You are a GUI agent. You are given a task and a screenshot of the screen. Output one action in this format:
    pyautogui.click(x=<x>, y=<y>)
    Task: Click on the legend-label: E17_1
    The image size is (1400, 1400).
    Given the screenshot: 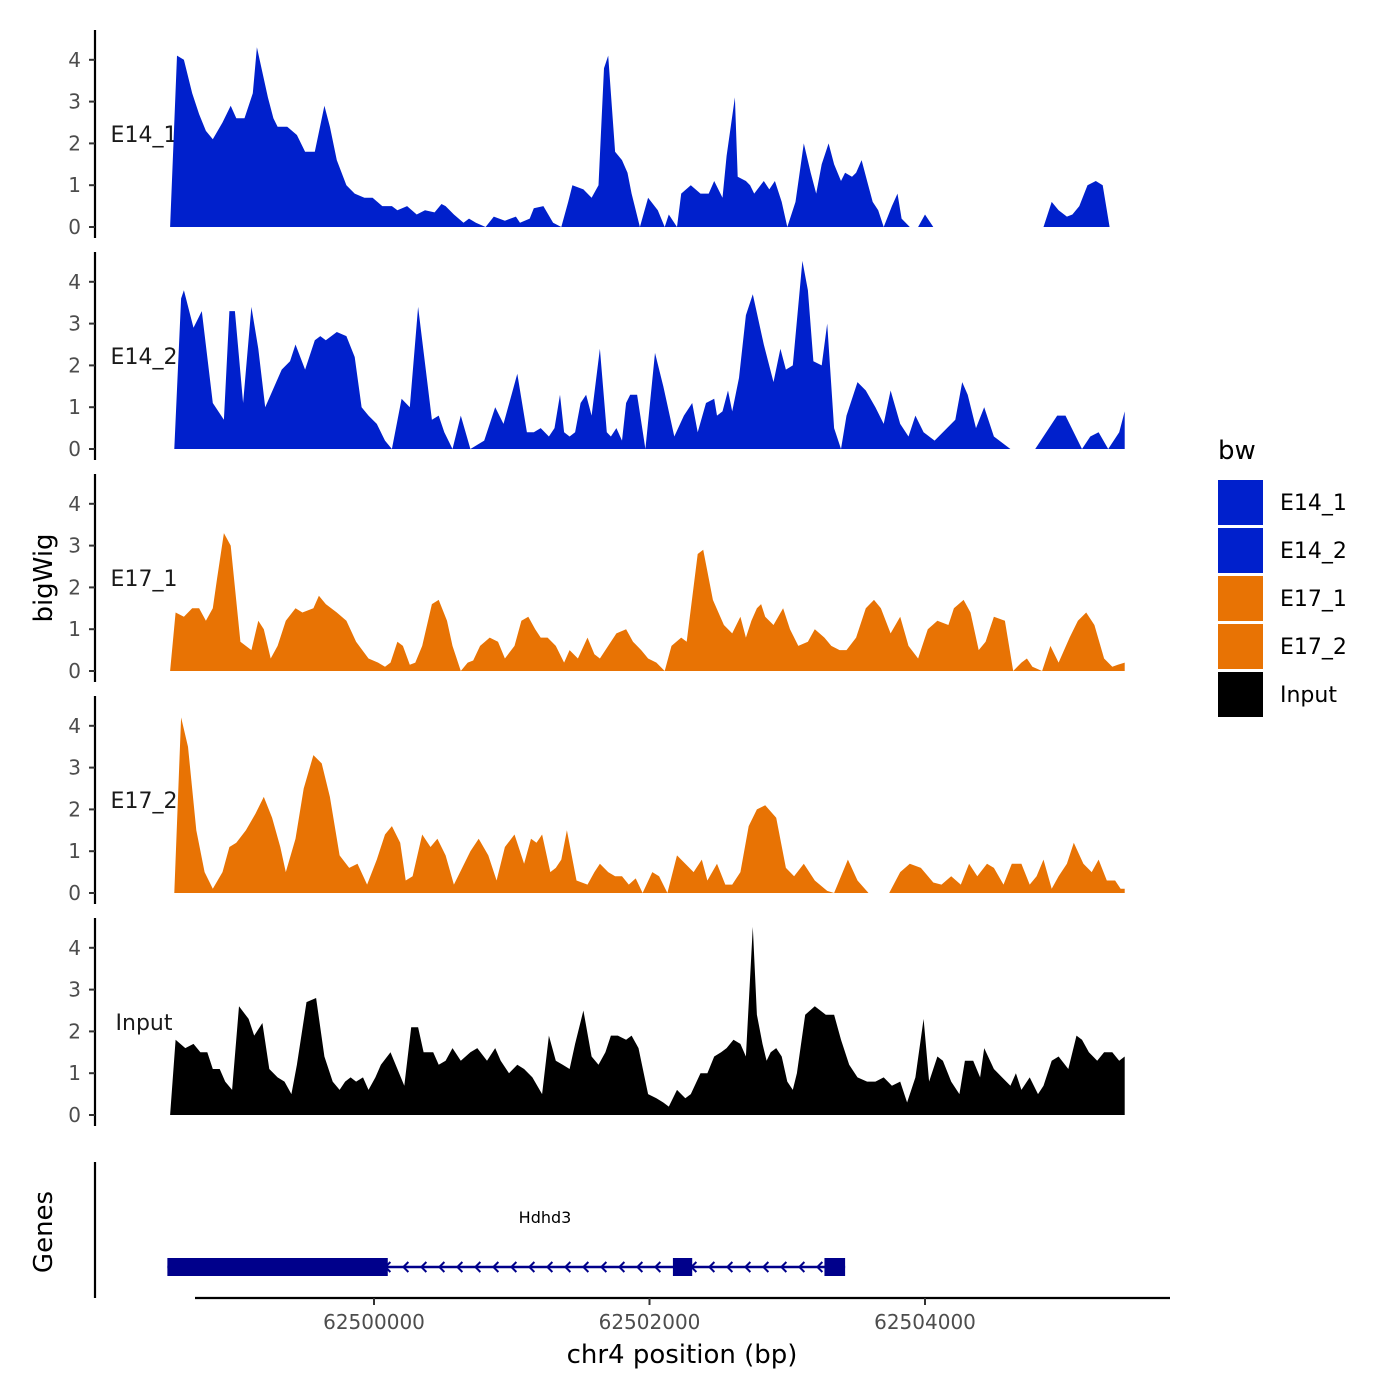 What is the action you would take?
    pyautogui.click(x=1313, y=599)
    